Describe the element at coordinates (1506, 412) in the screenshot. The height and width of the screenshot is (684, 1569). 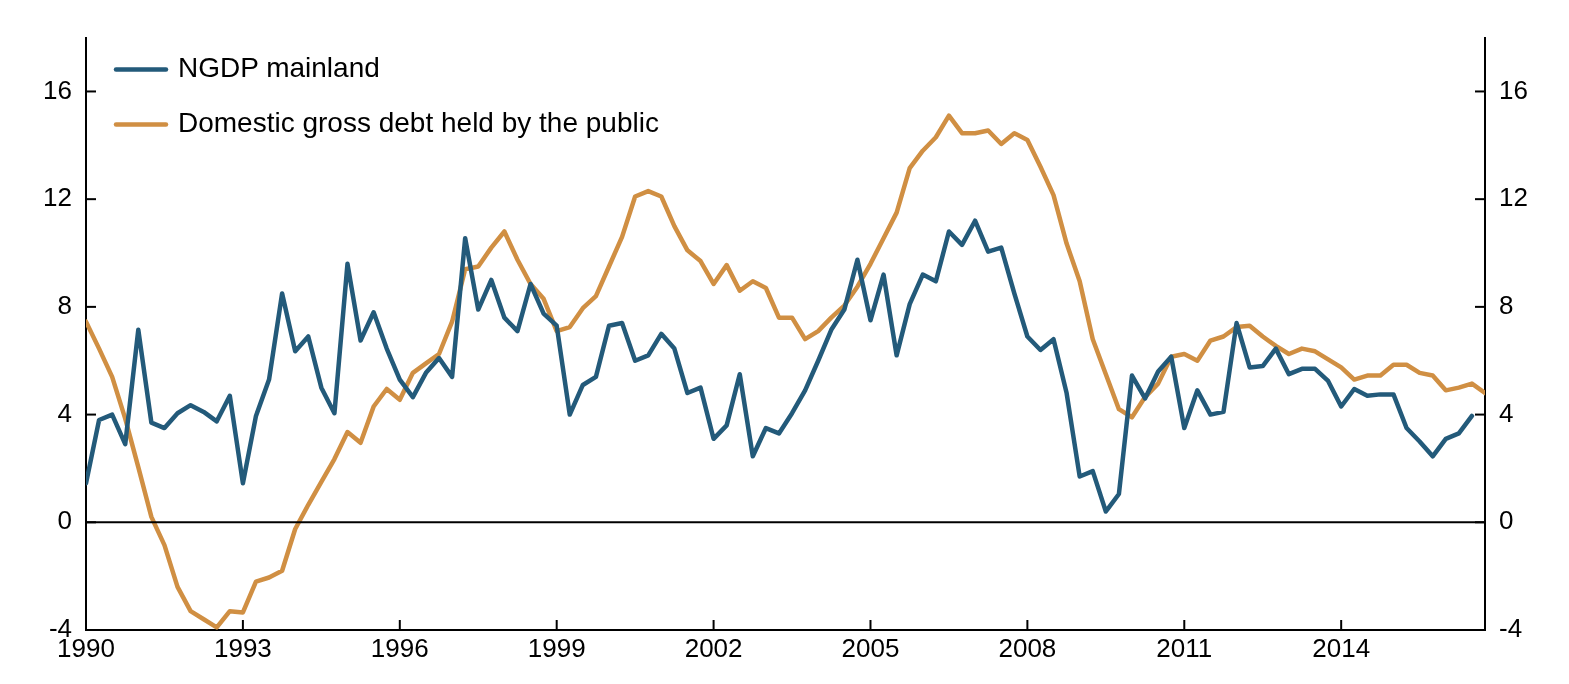
I see `y2-tick-label: 4` at that location.